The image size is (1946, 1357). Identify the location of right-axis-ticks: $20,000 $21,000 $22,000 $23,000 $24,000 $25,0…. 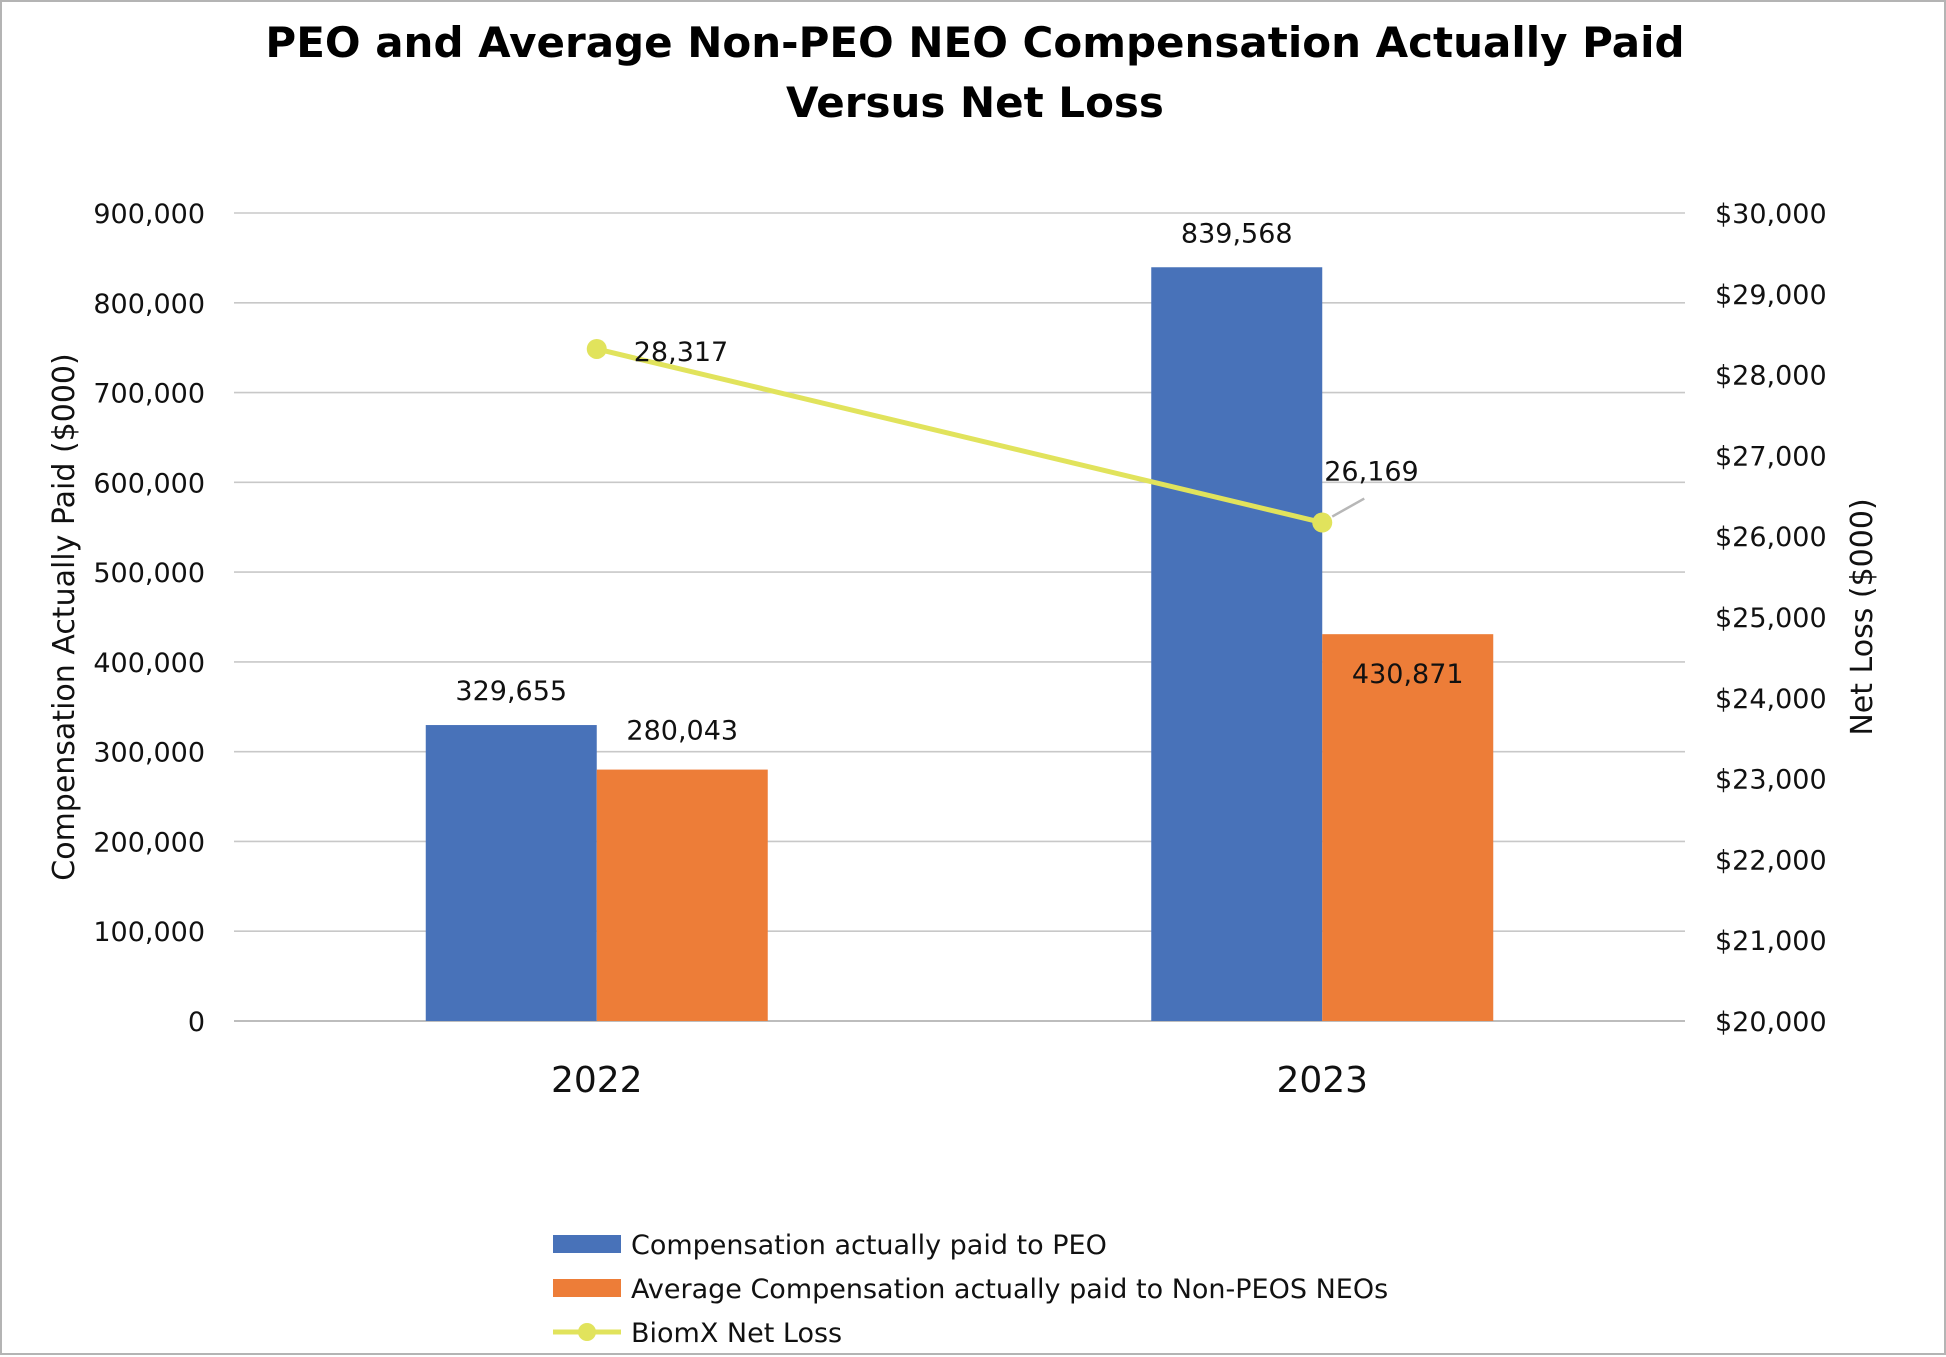
(1771, 618).